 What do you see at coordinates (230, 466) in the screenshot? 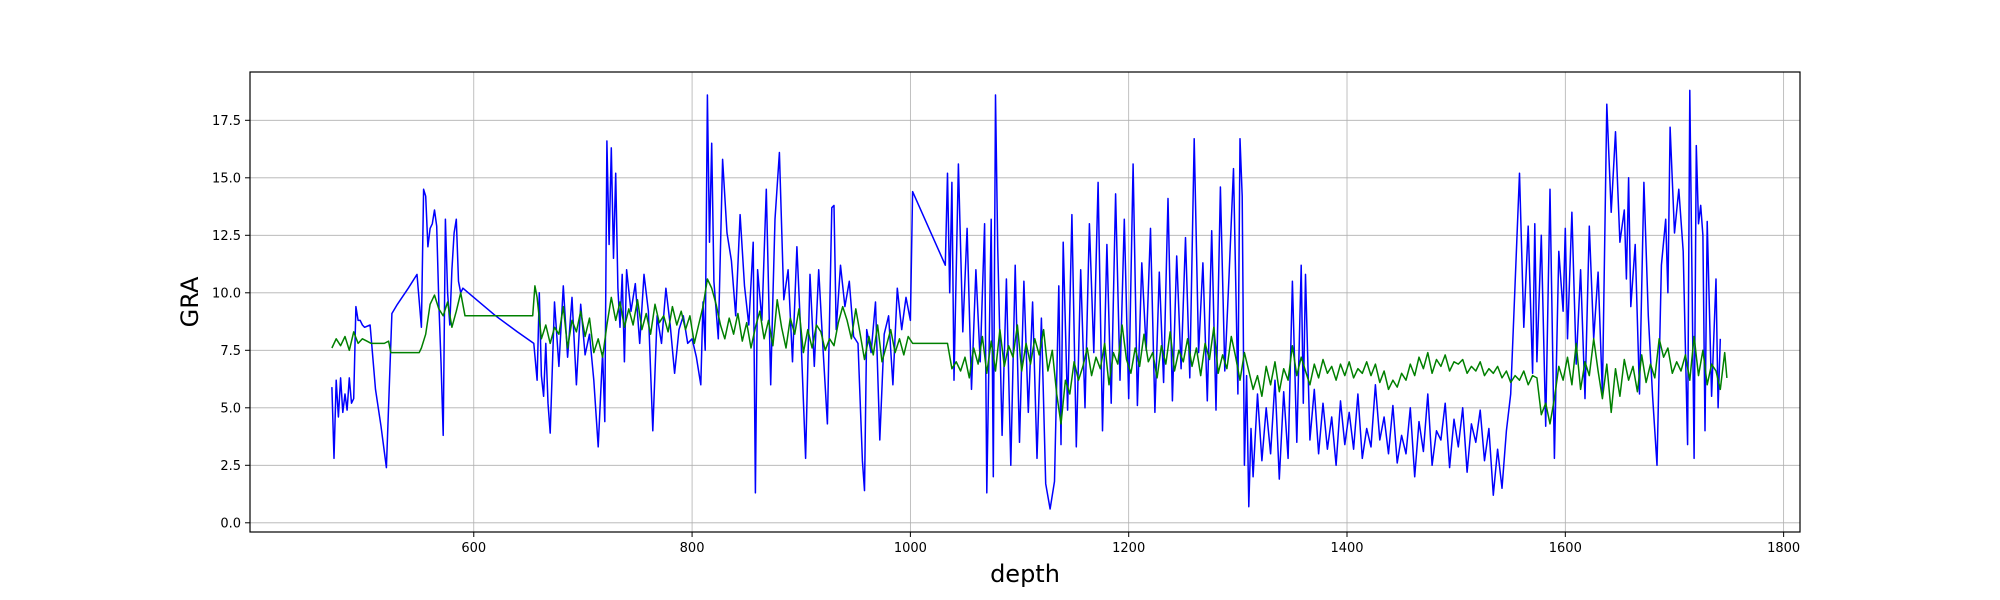
I see `y-tick-label: 2.5` at bounding box center [230, 466].